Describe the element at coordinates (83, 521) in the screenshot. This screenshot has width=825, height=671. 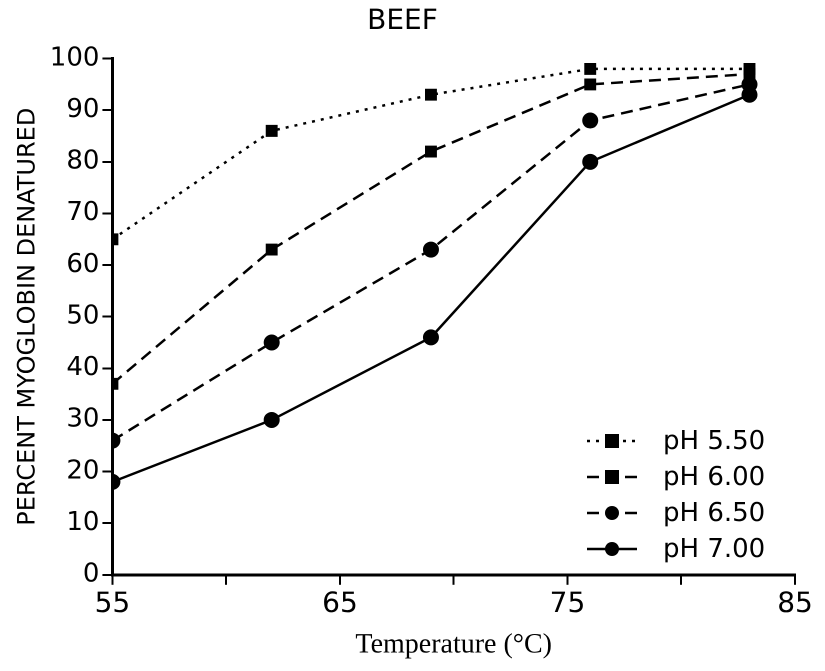
I see `y-tick-label: 10` at that location.